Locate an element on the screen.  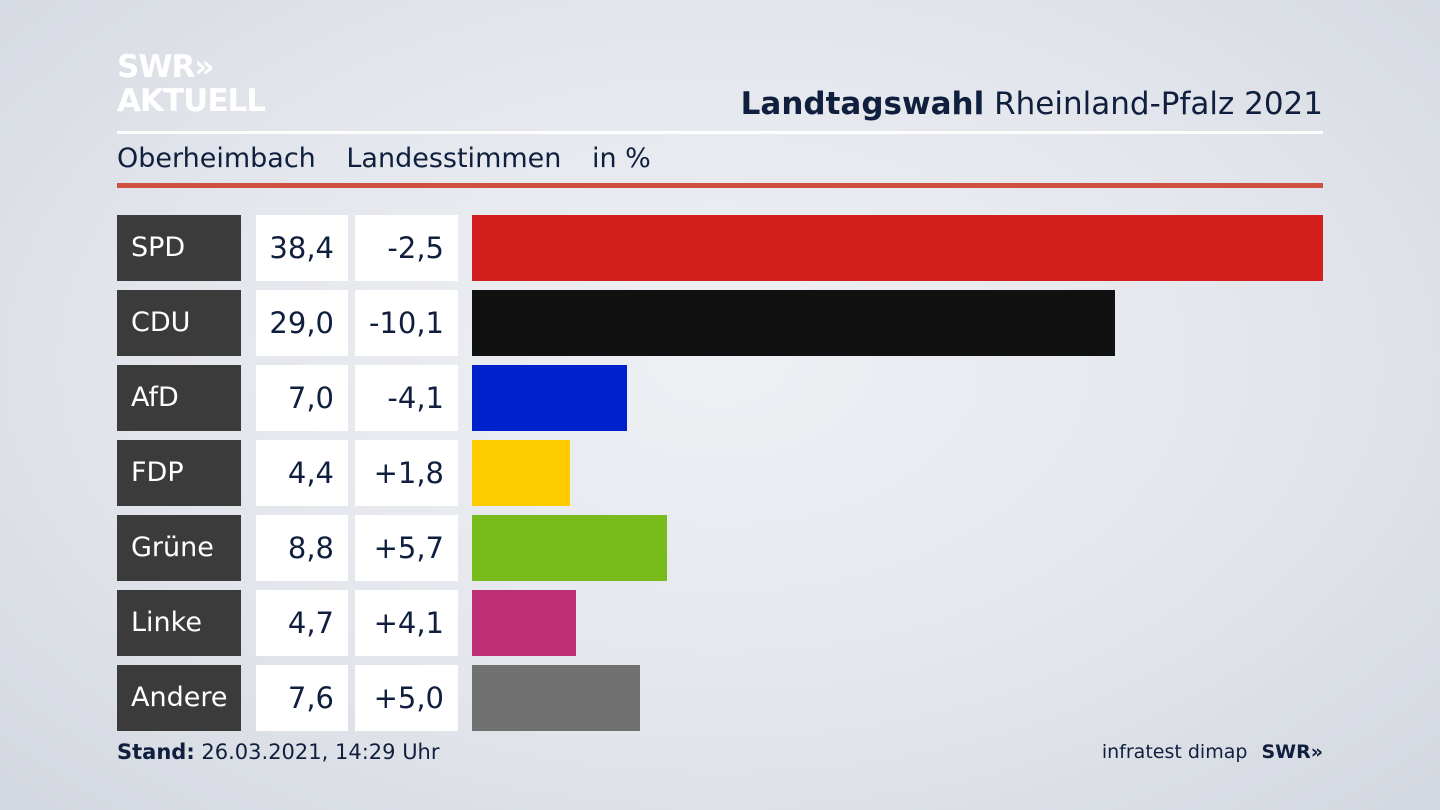
logo-line-1: SWR» is located at coordinates (165, 67).